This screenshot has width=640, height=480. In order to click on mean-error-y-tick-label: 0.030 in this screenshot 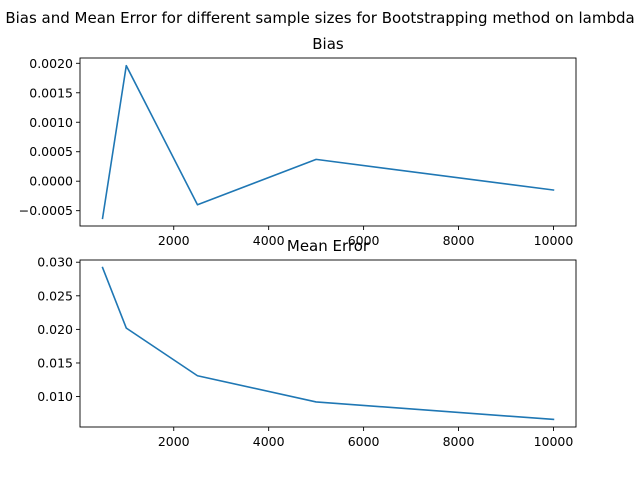, I will do `click(55, 262)`.